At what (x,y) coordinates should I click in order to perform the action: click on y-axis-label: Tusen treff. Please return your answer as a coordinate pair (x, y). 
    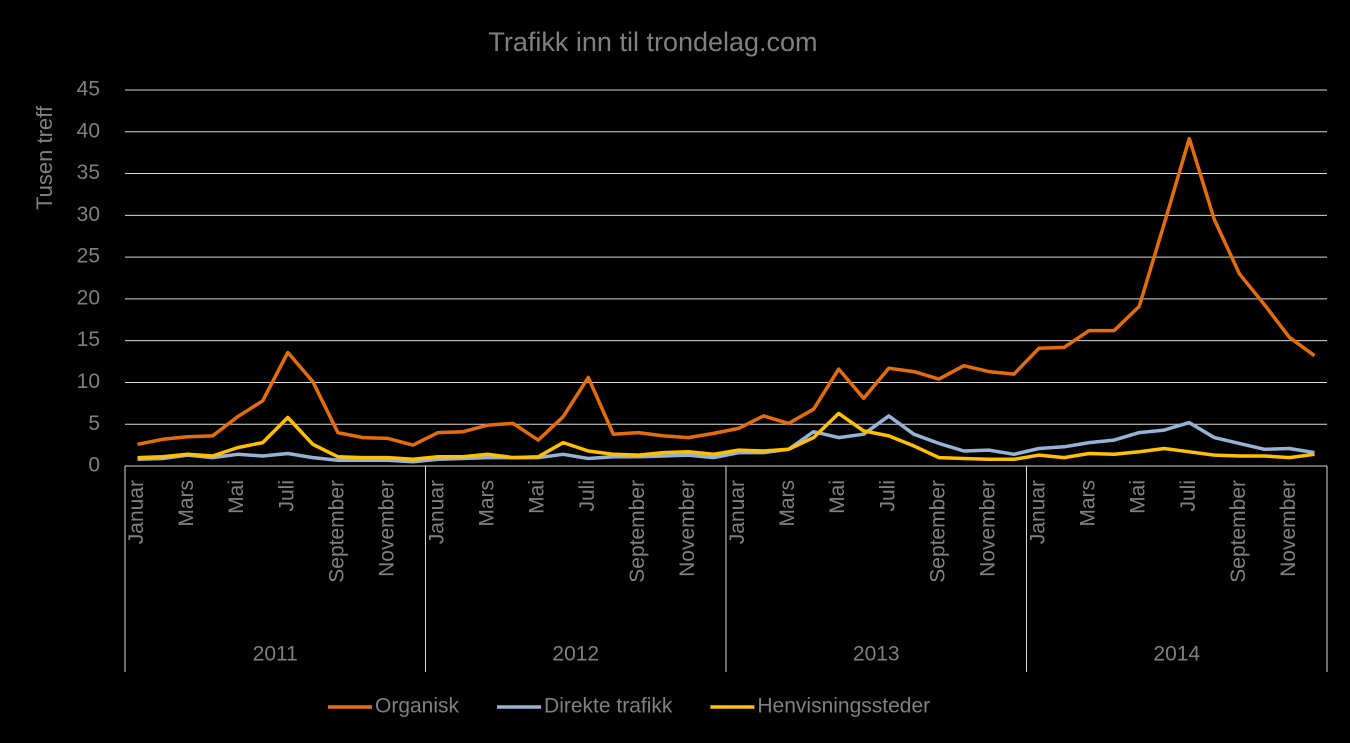
    Looking at the image, I should click on (44, 157).